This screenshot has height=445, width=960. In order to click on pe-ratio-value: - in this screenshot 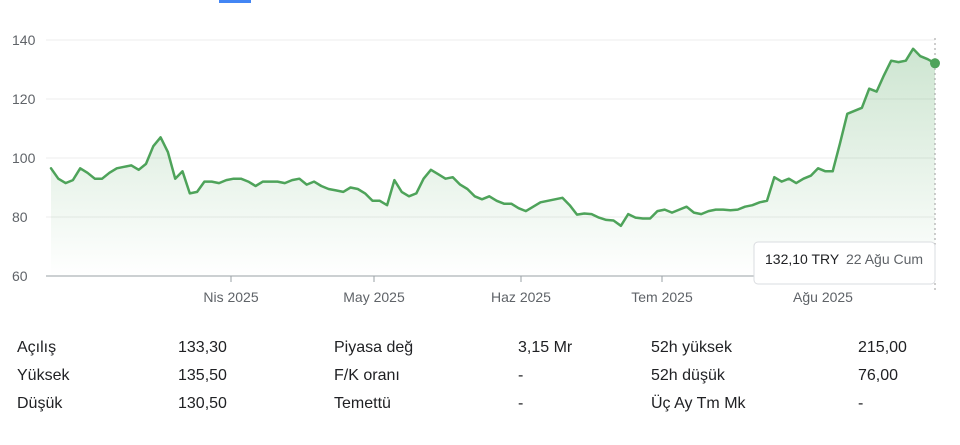, I will do `click(521, 375)`.